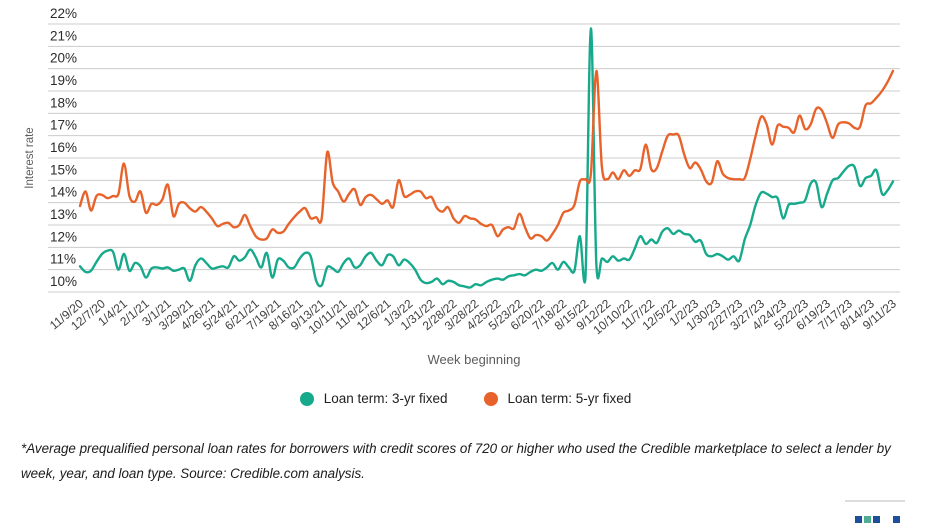 The width and height of the screenshot is (931, 523). Describe the element at coordinates (875, 501) in the screenshot. I see `section-divider-line` at that location.